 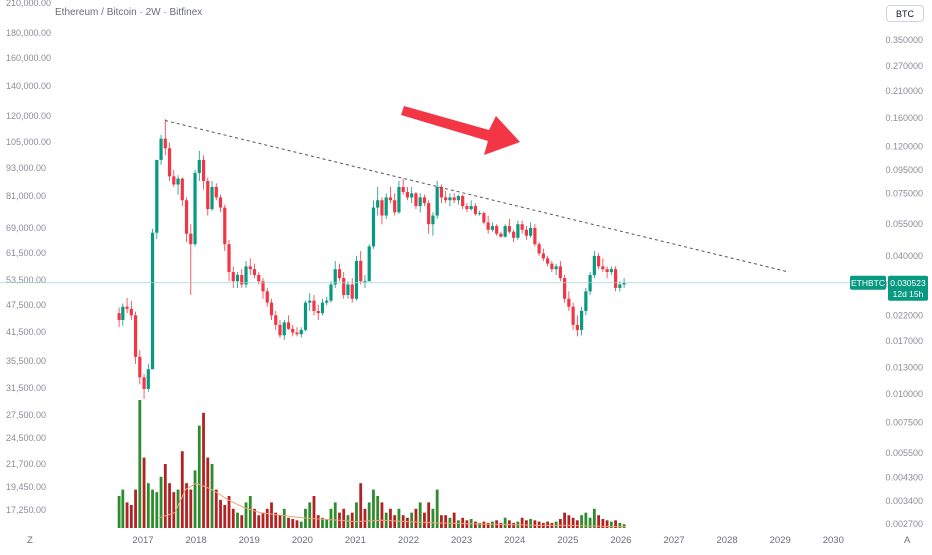 What do you see at coordinates (30, 540) in the screenshot?
I see `auto-scale-z-button: Z` at bounding box center [30, 540].